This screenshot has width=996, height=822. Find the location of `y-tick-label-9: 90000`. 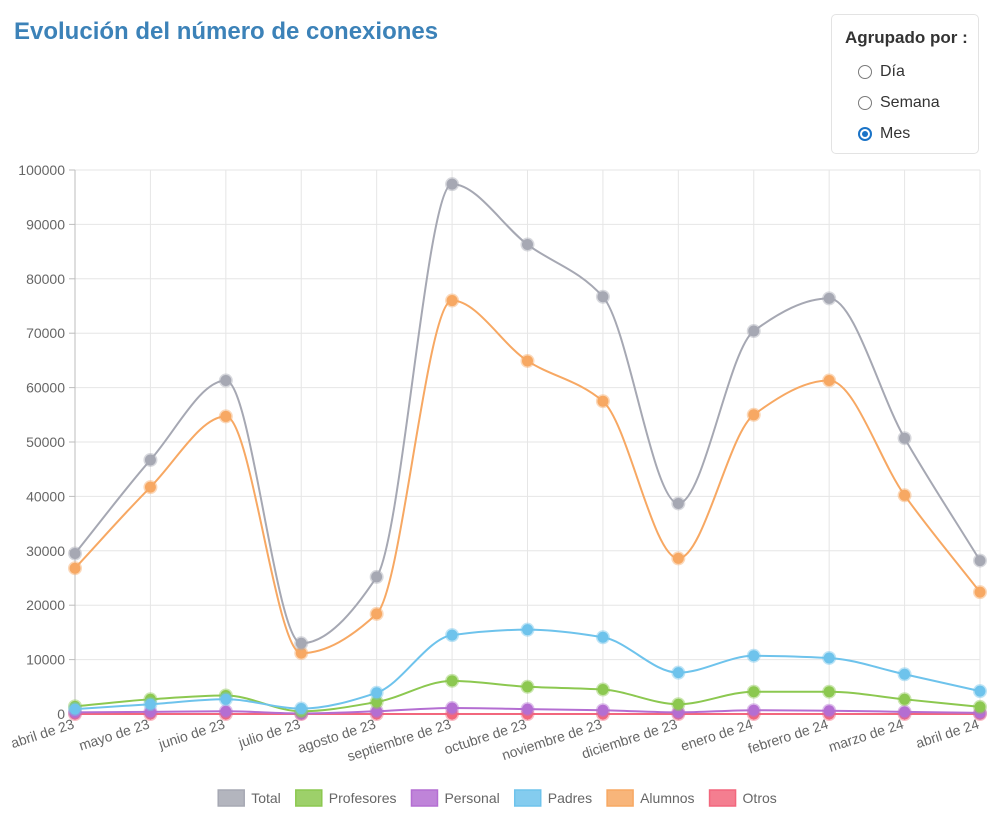

y-tick-label-9: 90000 is located at coordinates (45, 224).